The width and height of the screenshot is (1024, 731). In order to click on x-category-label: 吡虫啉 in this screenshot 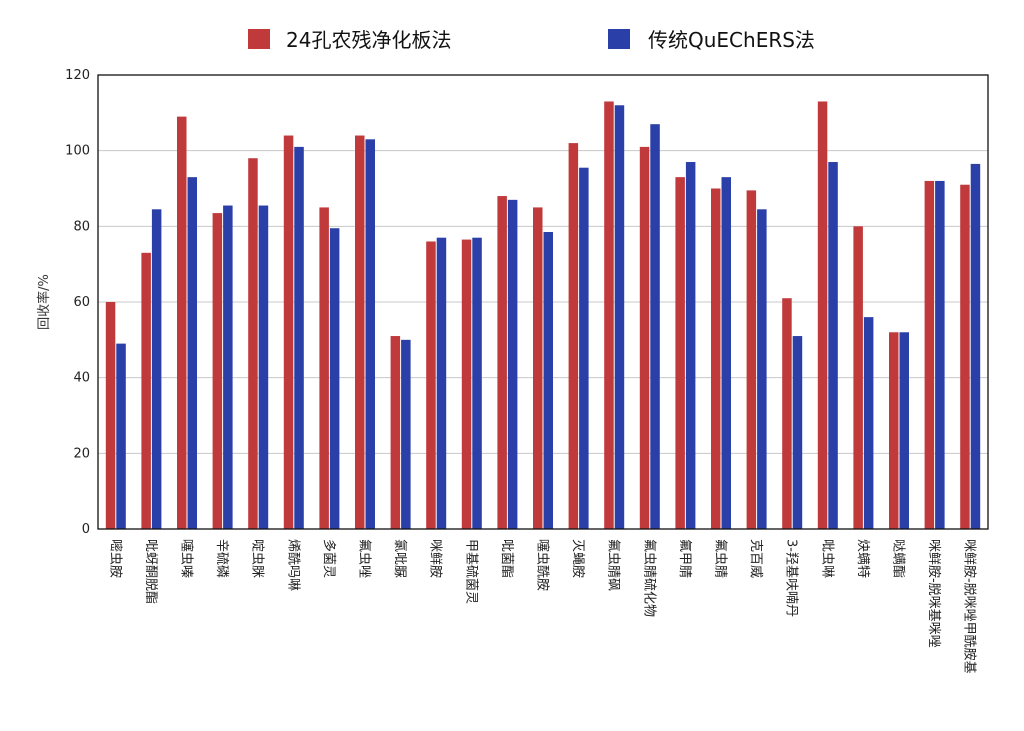, I will do `click(826, 558)`.